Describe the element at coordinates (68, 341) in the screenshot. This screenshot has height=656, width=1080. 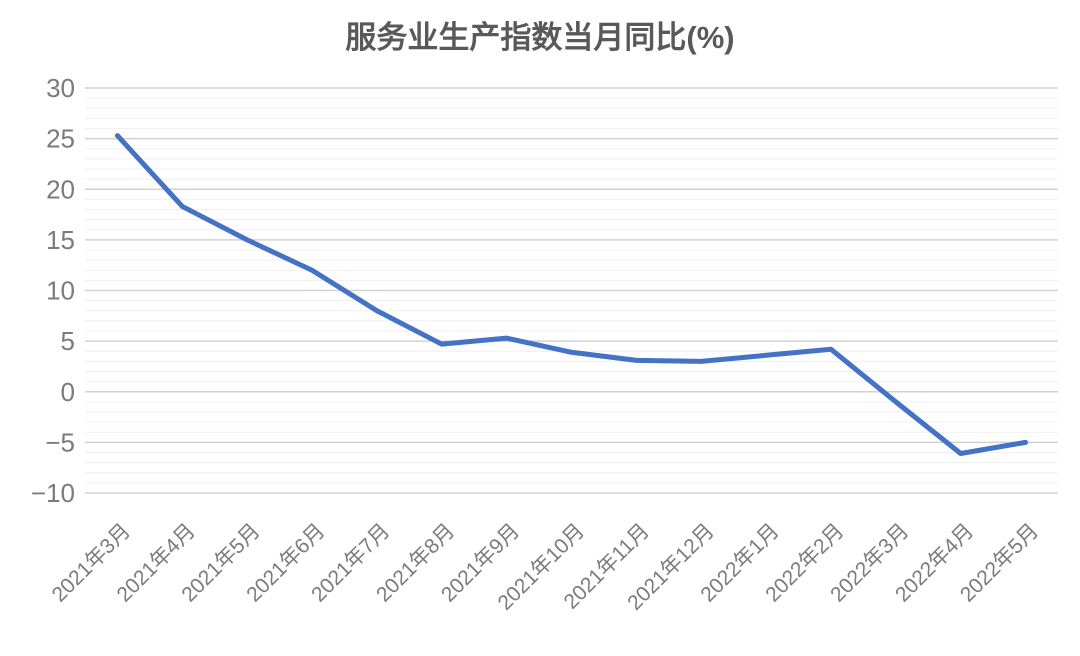
I see `y-tick-label: 5` at that location.